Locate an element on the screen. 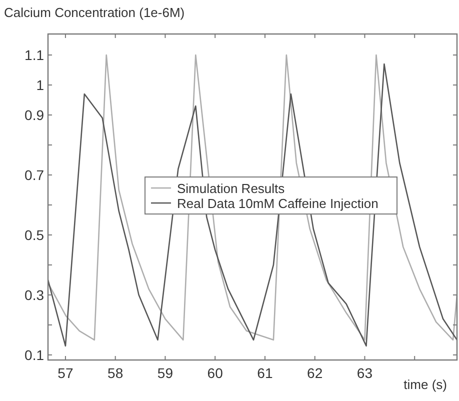 This screenshot has height=401, width=459. y-axis-title: Calcium Concentration (1e-6M) is located at coordinates (94, 12).